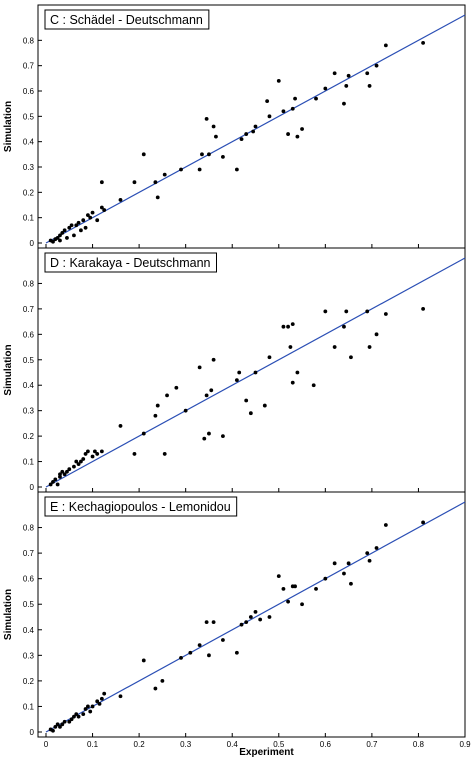 The image size is (474, 766). What do you see at coordinates (32, 732) in the screenshot?
I see `y-tick-label-e-0: 0` at bounding box center [32, 732].